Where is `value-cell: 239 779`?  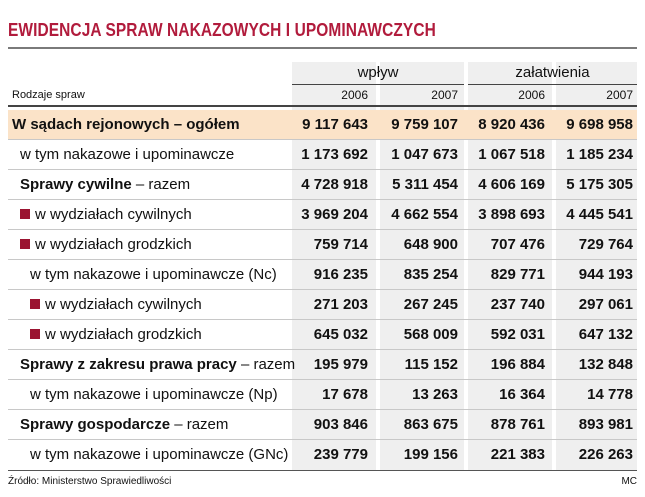
value-cell: 239 779 is located at coordinates (340, 454).